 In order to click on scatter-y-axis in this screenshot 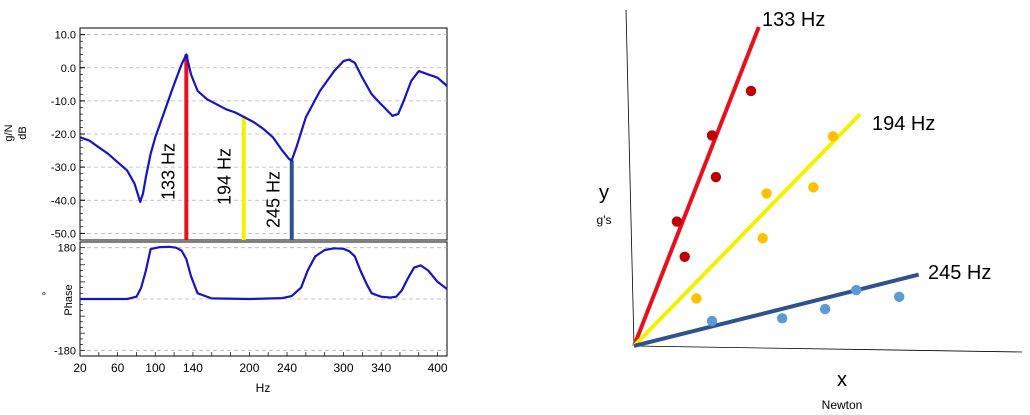, I will do `click(630, 178)`.